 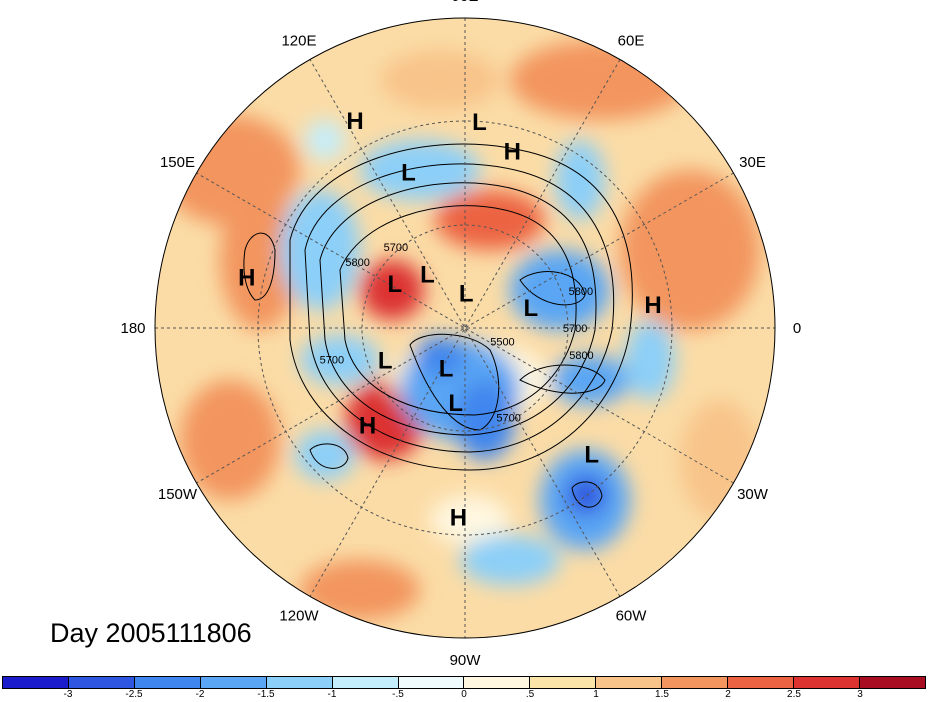 I want to click on day-label: Day 2005111806, so click(x=151, y=633).